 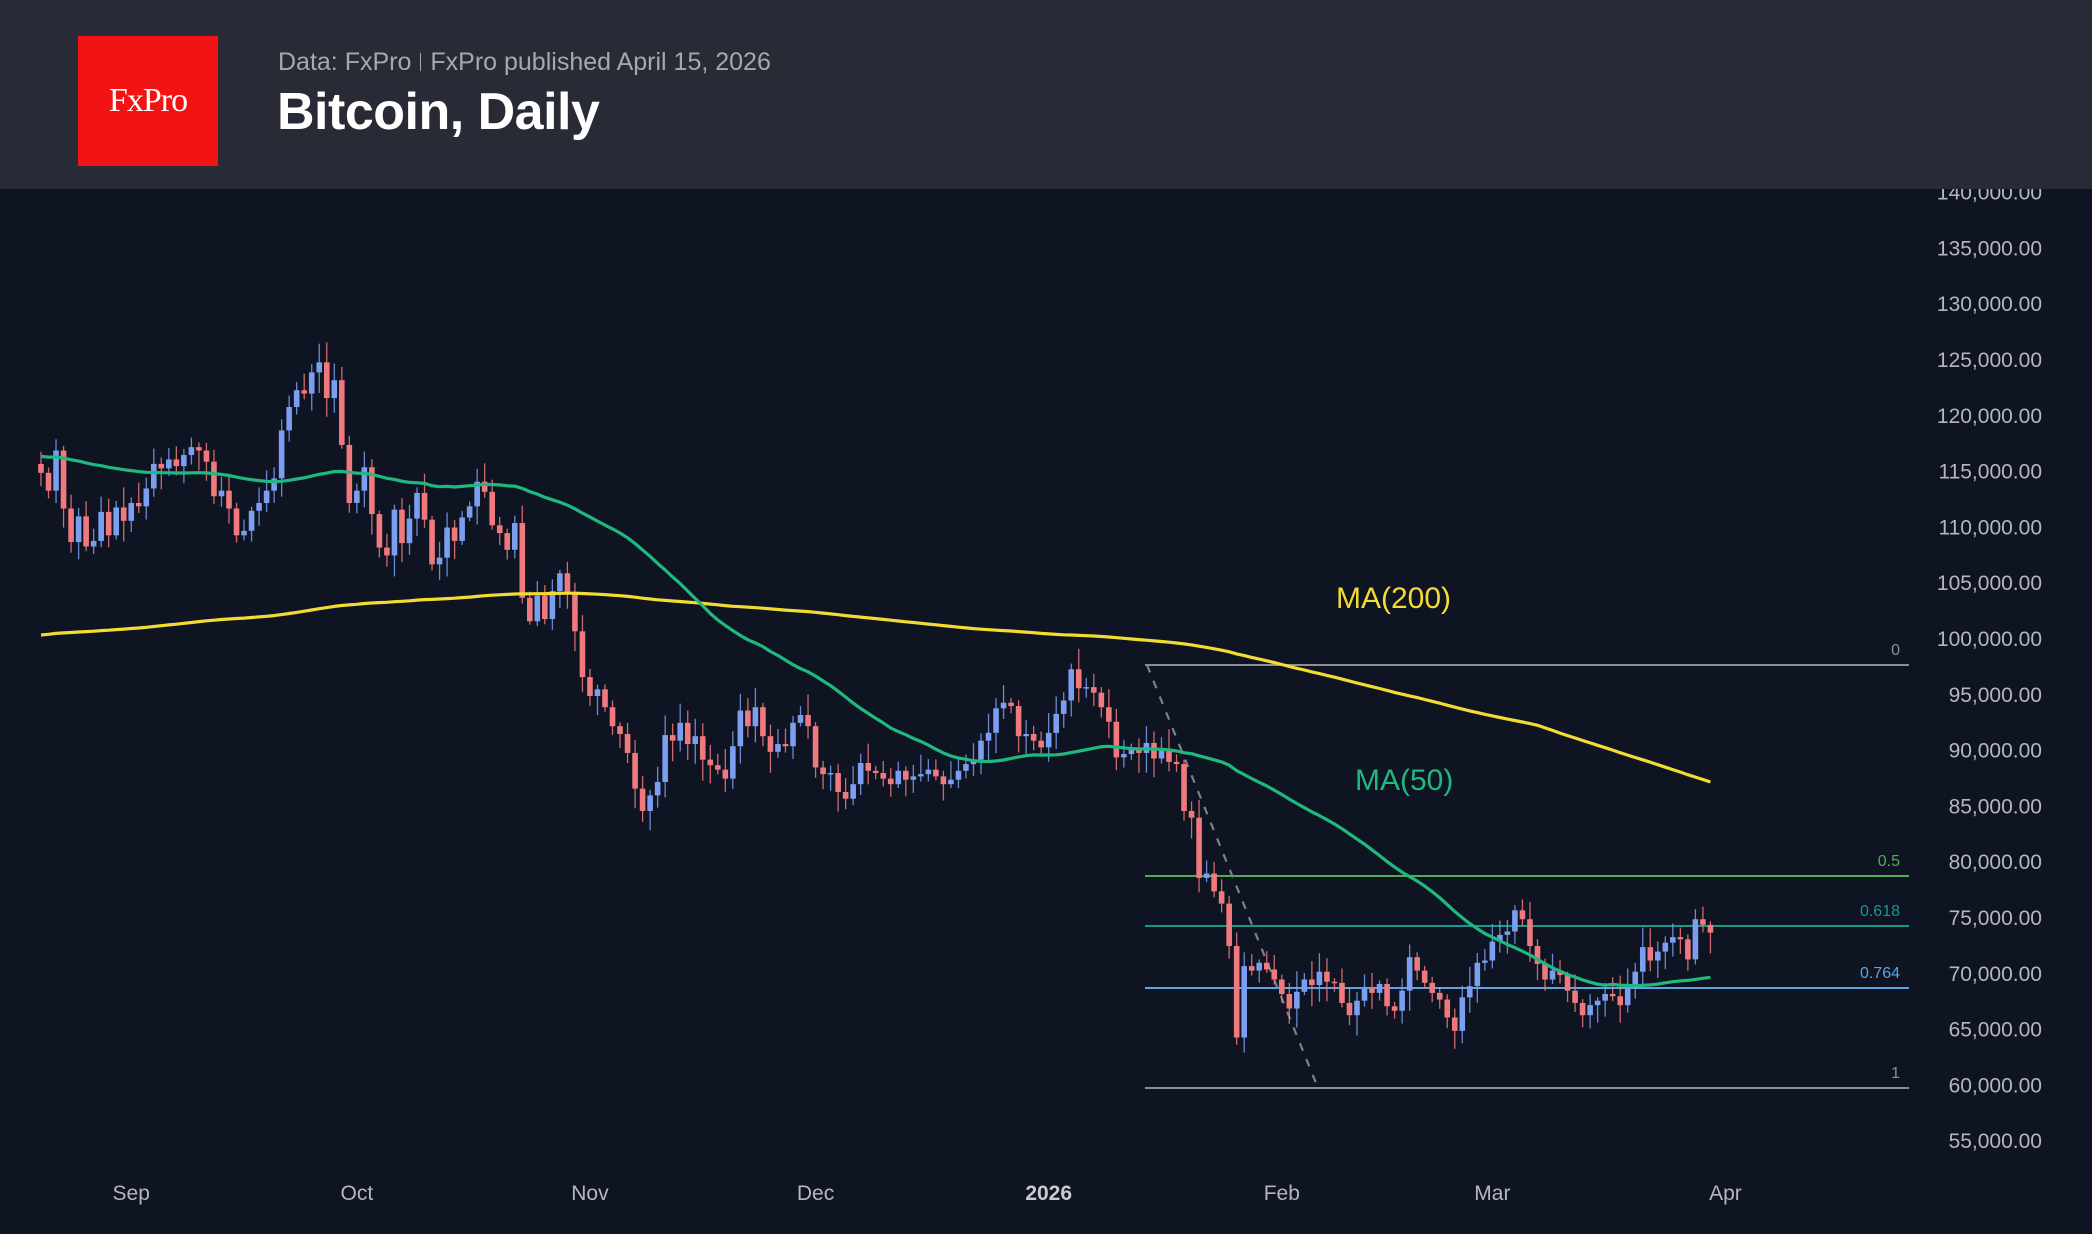 What do you see at coordinates (1527, 865) in the screenshot?
I see `fibonacci-retracement: 0 0.5 0.618 0.764 1` at bounding box center [1527, 865].